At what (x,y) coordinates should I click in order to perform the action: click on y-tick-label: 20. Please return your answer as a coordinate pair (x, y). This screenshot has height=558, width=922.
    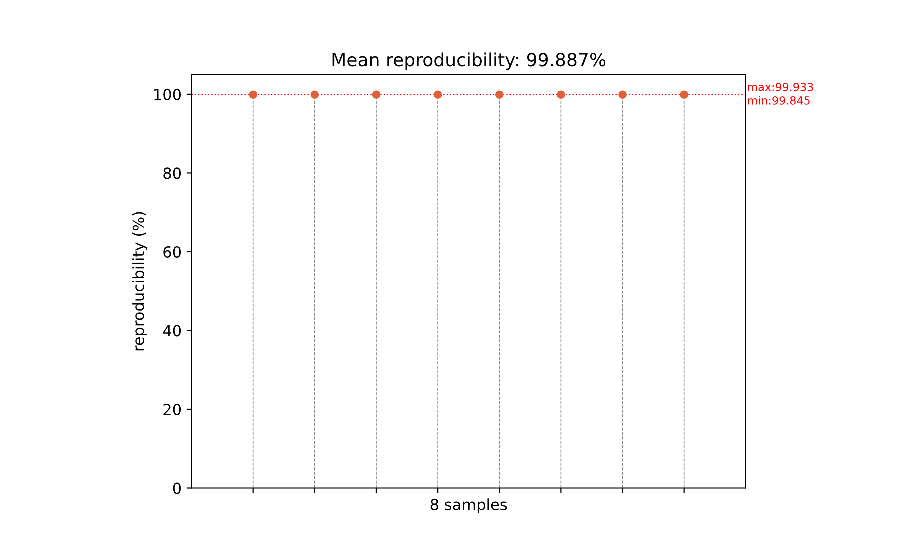
    Looking at the image, I should click on (173, 410).